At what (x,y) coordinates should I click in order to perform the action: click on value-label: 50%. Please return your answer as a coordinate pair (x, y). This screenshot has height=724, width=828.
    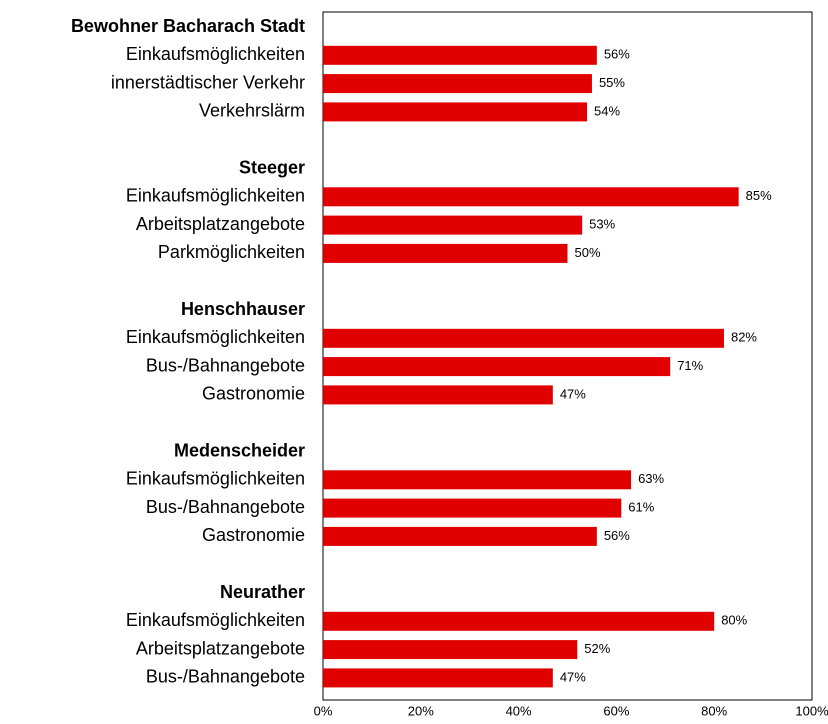
    Looking at the image, I should click on (588, 252).